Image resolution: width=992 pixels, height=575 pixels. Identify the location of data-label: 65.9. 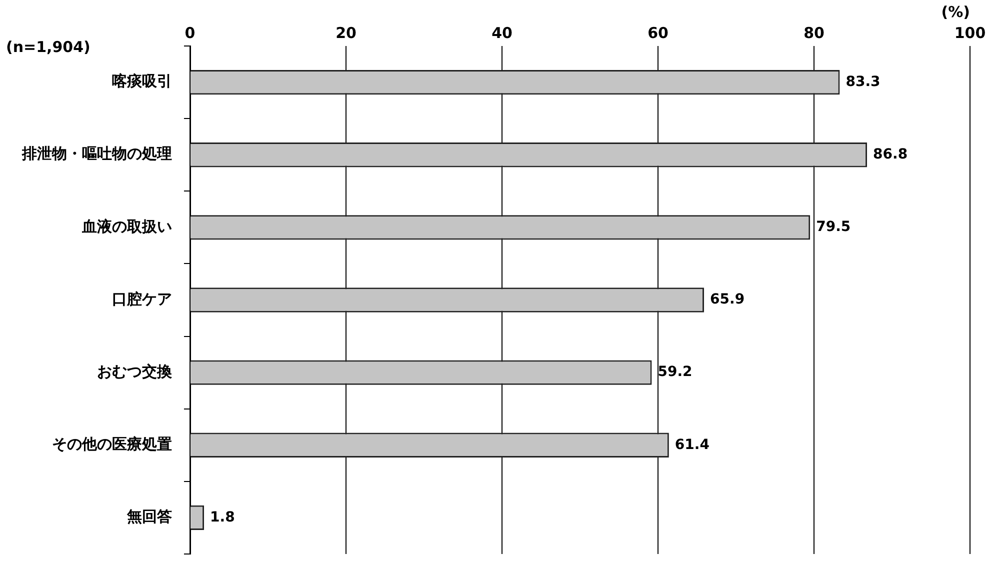
(727, 300).